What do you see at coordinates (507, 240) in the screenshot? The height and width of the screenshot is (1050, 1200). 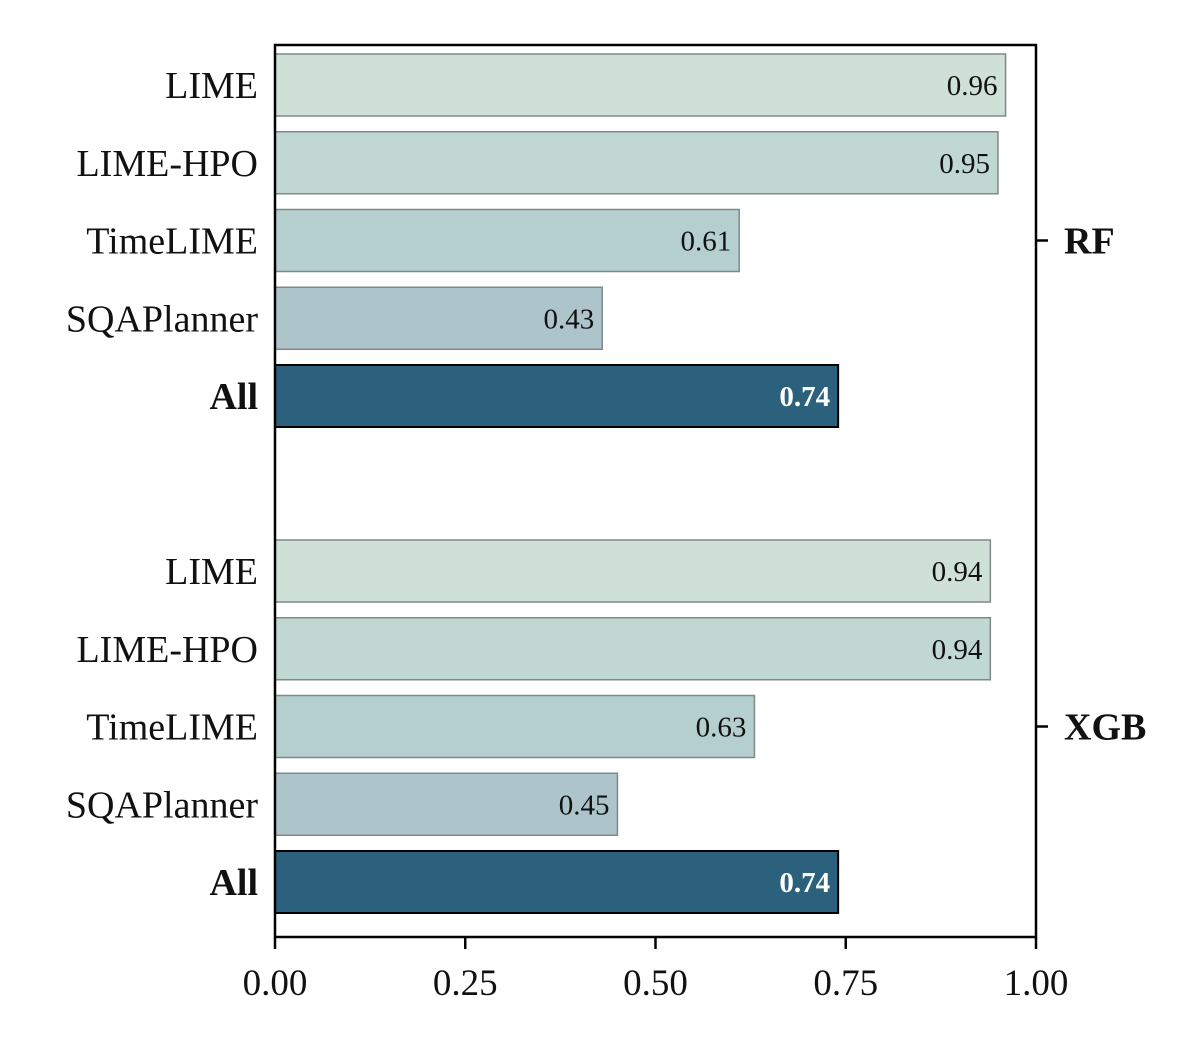 I see `bar-rf-timelime` at bounding box center [507, 240].